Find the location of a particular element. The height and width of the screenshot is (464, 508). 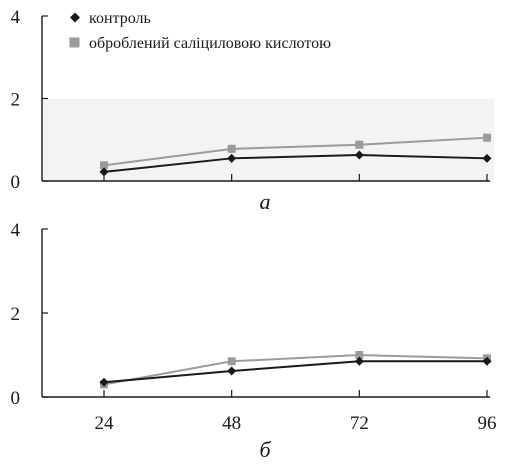

legend: контроль оброблений саліциловою кислотою is located at coordinates (200, 31).